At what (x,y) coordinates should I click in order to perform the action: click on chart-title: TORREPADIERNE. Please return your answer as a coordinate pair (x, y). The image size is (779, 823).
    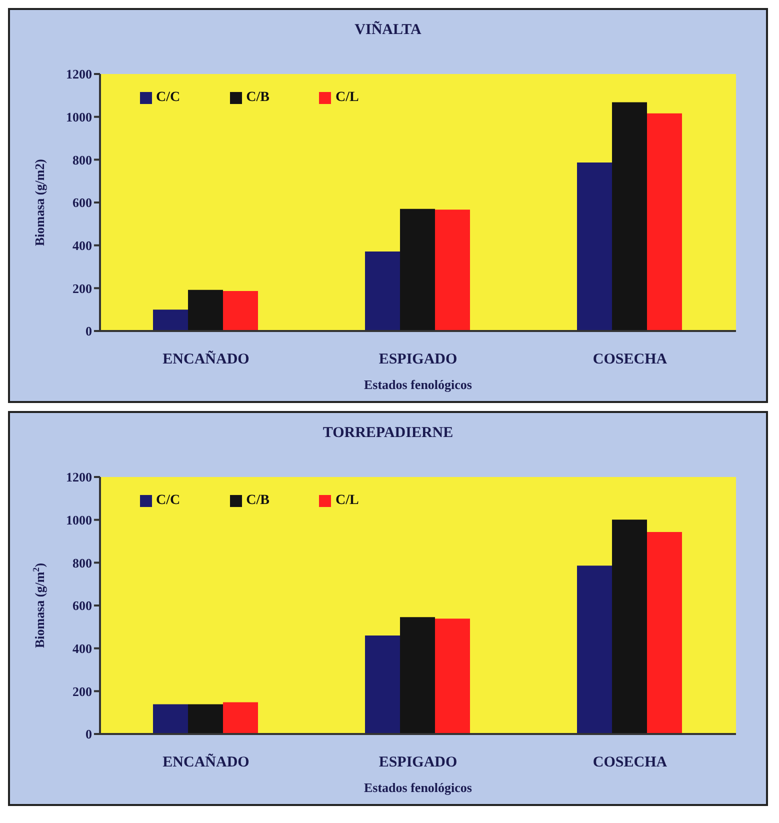
    Looking at the image, I should click on (388, 433).